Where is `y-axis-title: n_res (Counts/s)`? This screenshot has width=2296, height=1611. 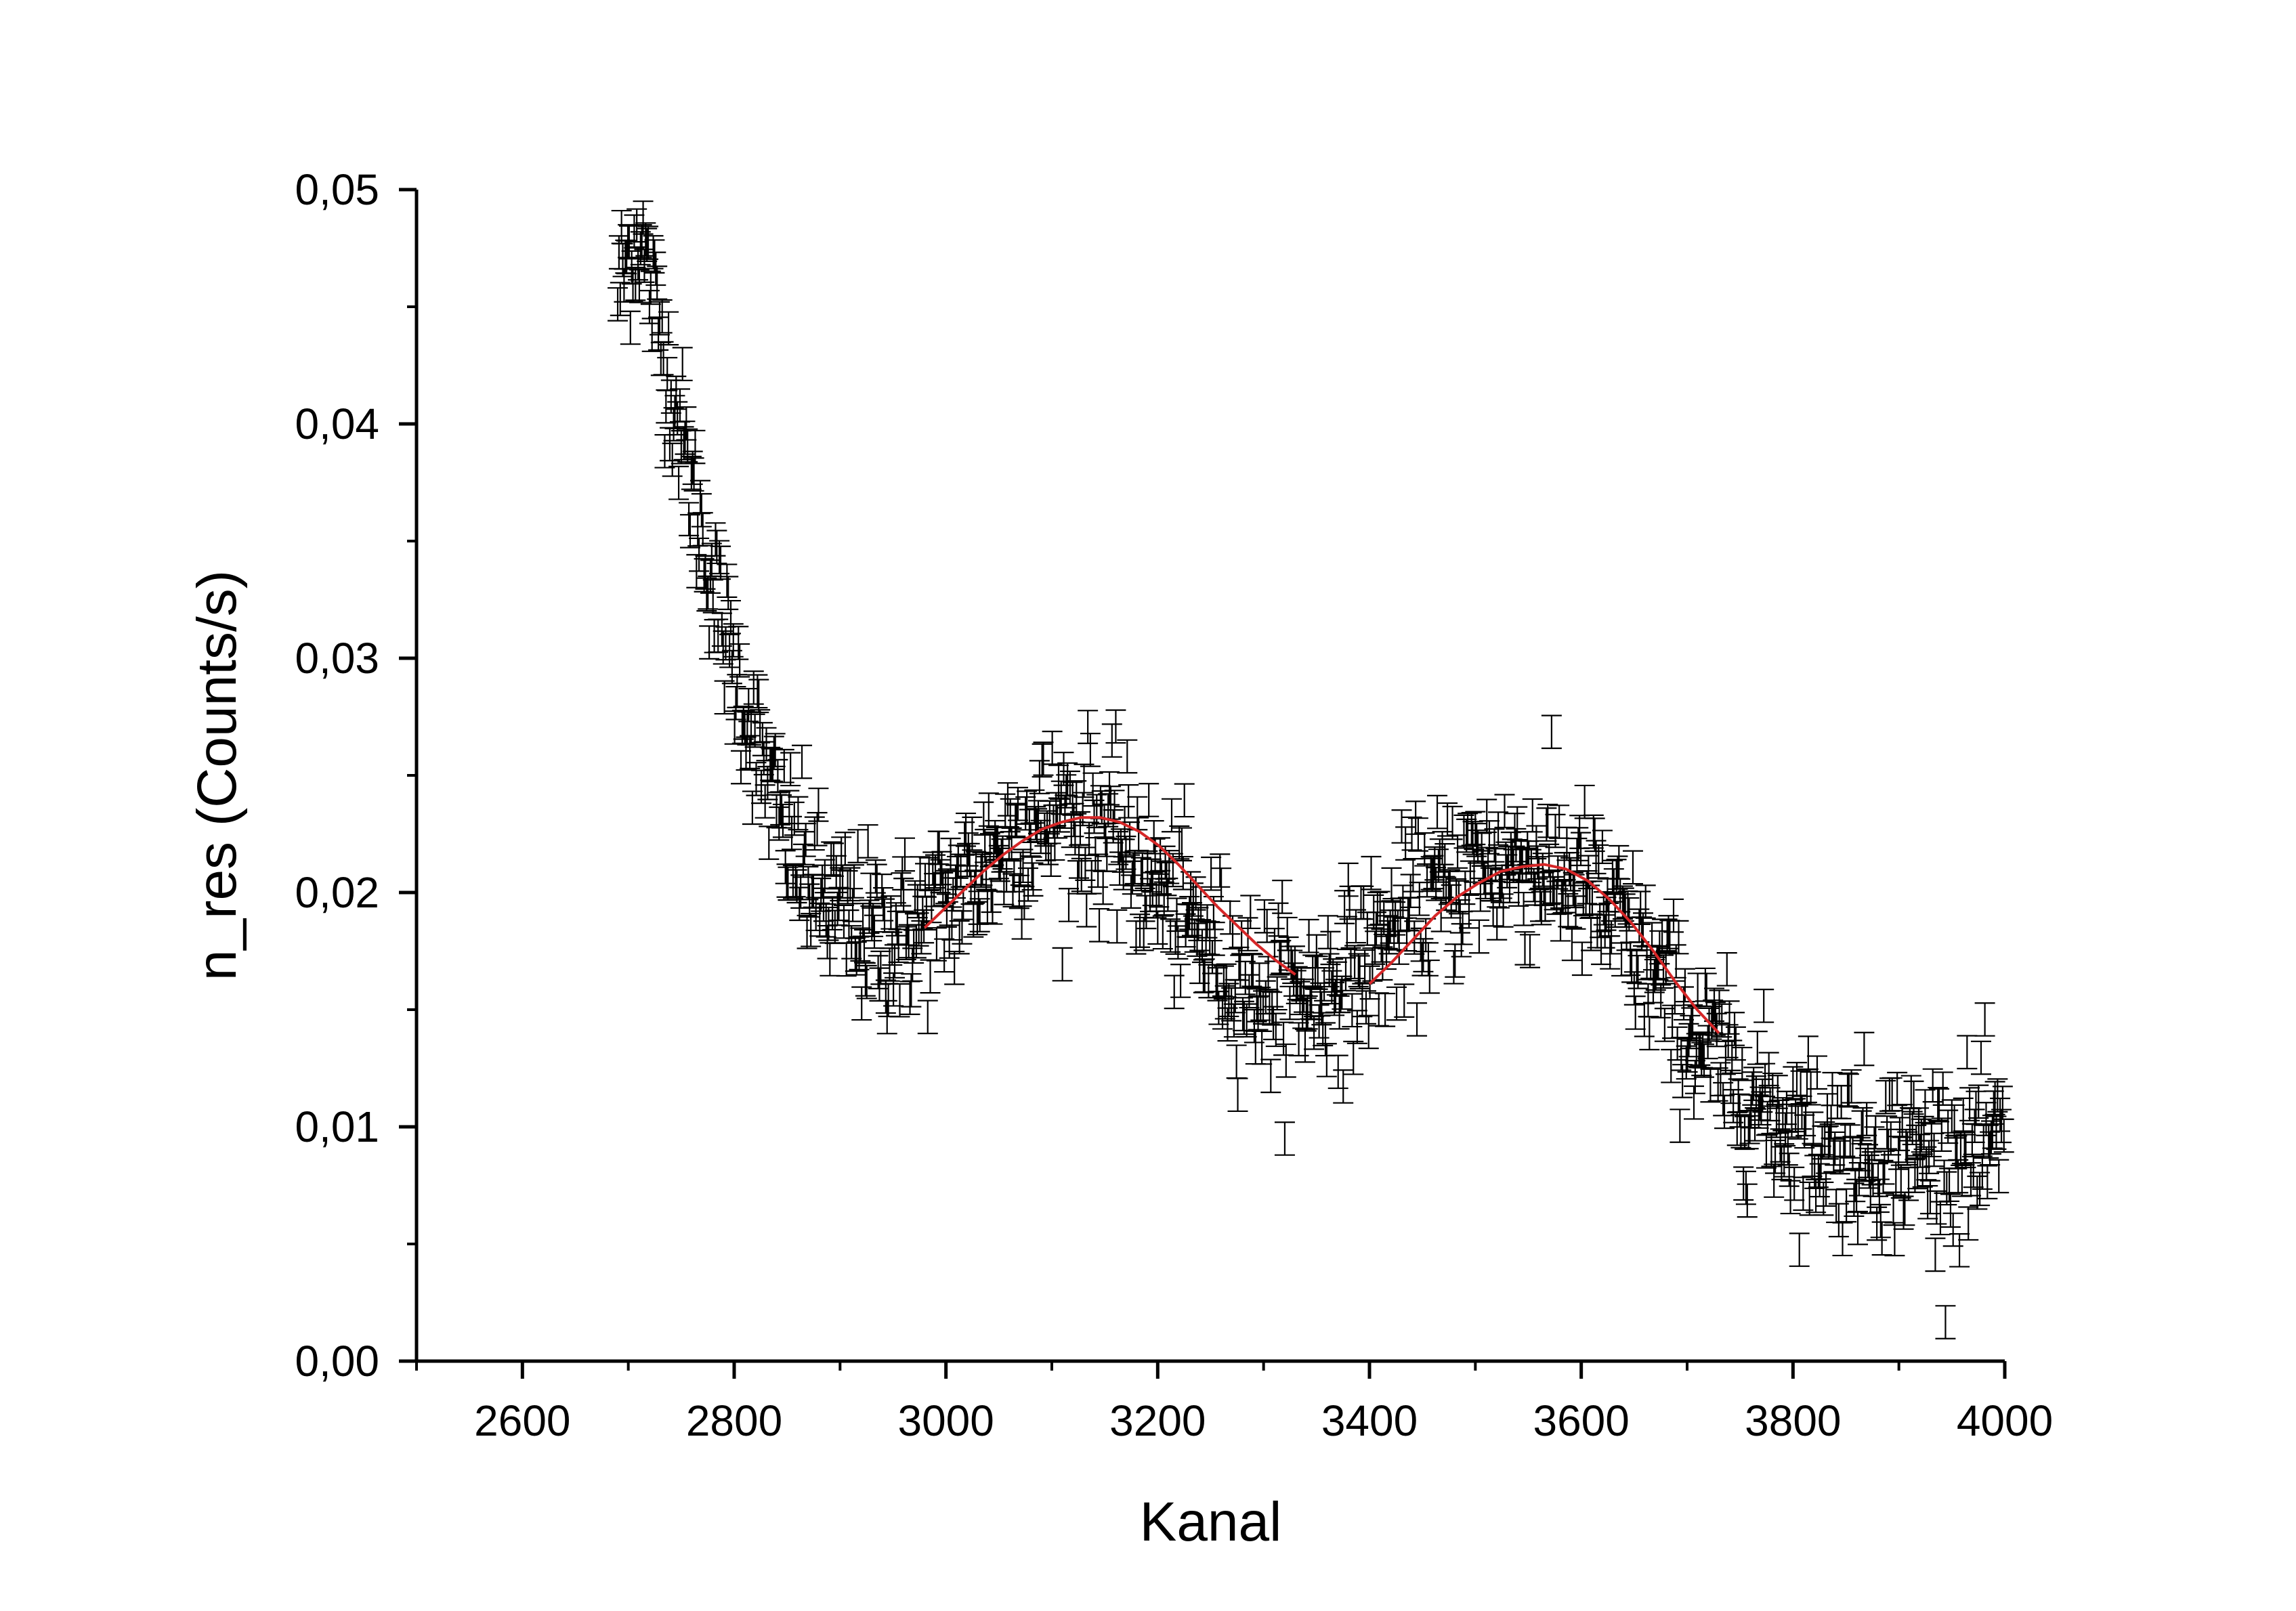 y-axis-title: n_res (Counts/s) is located at coordinates (217, 775).